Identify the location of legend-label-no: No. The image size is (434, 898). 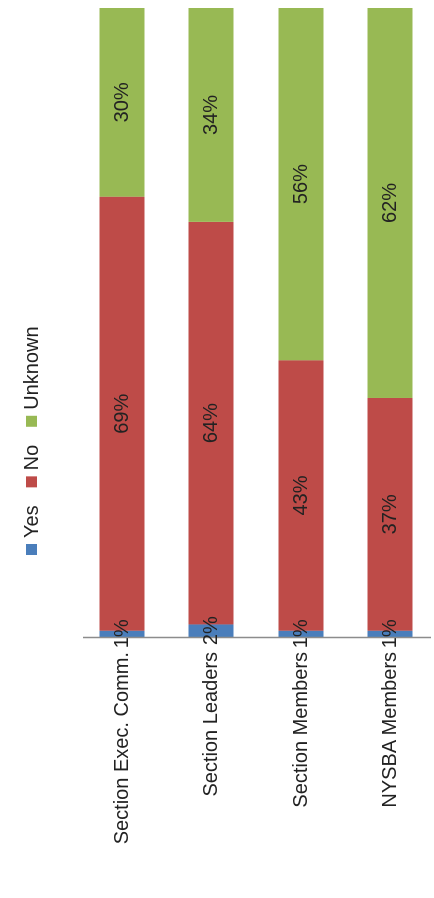
(32, 458).